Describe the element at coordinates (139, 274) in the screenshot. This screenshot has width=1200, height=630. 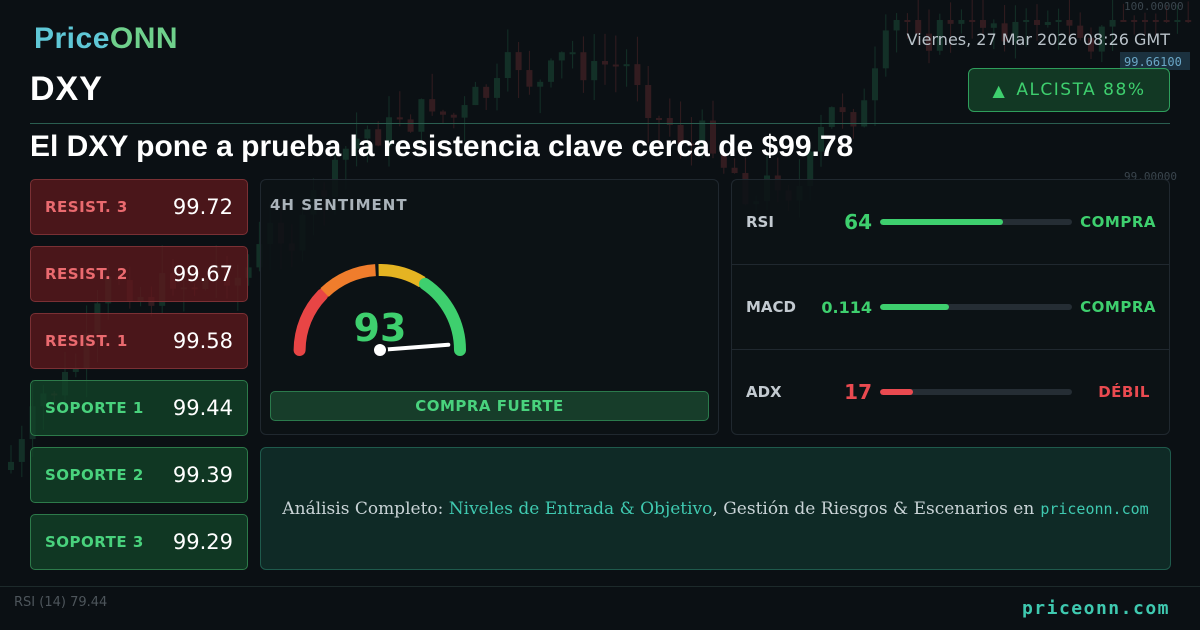
I see `level-resist-2: RESIST. 2 99.67` at that location.